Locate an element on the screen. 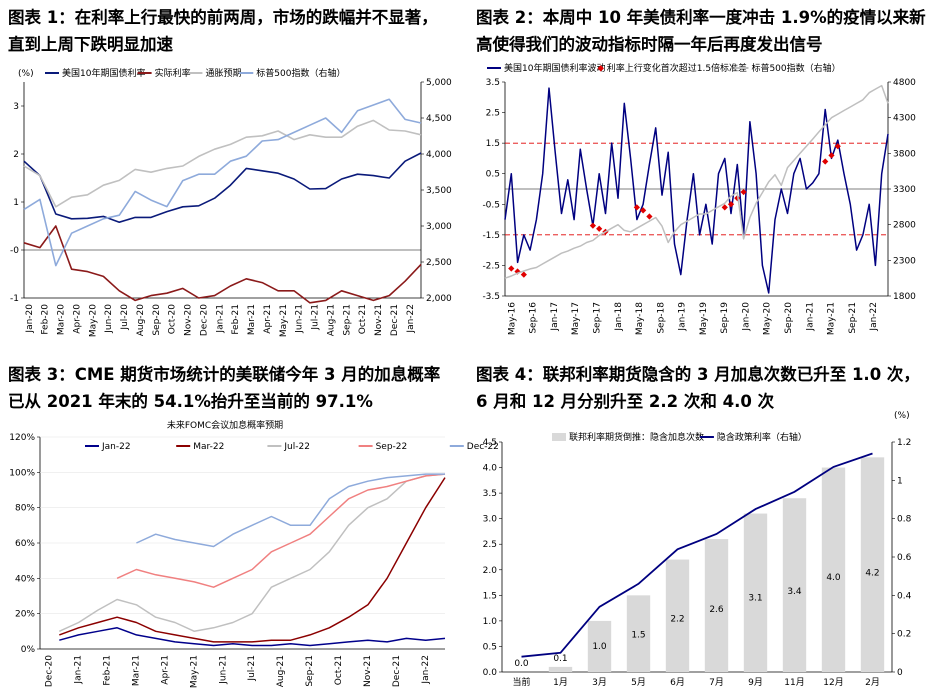  y-tick-label-left: -1.5 is located at coordinates (491, 236).